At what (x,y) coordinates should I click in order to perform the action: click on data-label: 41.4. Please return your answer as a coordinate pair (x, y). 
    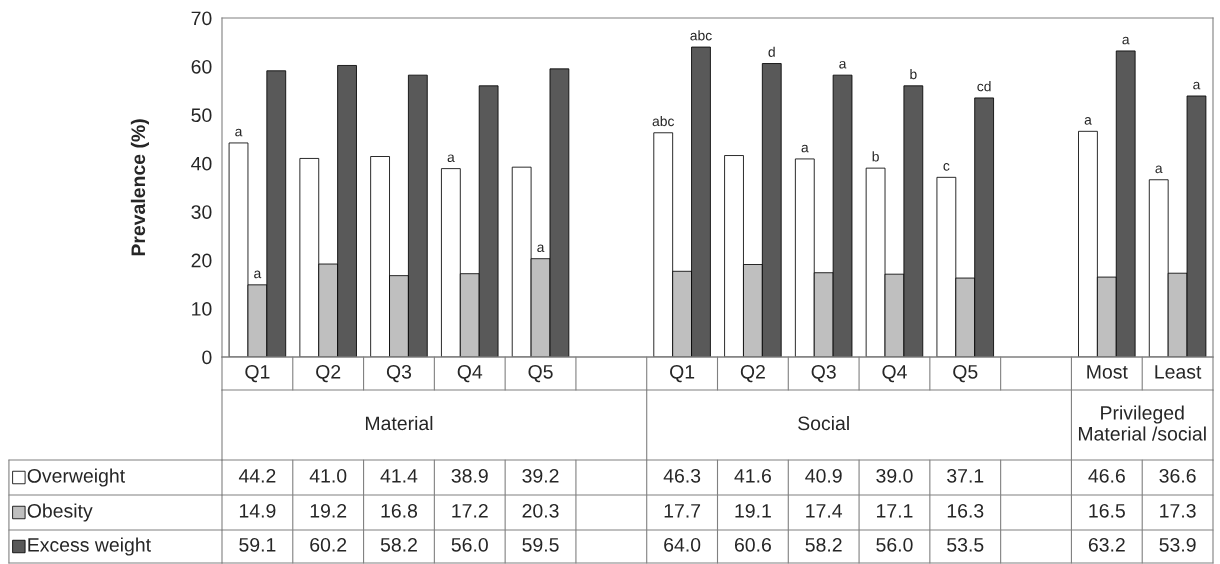
    Looking at the image, I should click on (399, 476).